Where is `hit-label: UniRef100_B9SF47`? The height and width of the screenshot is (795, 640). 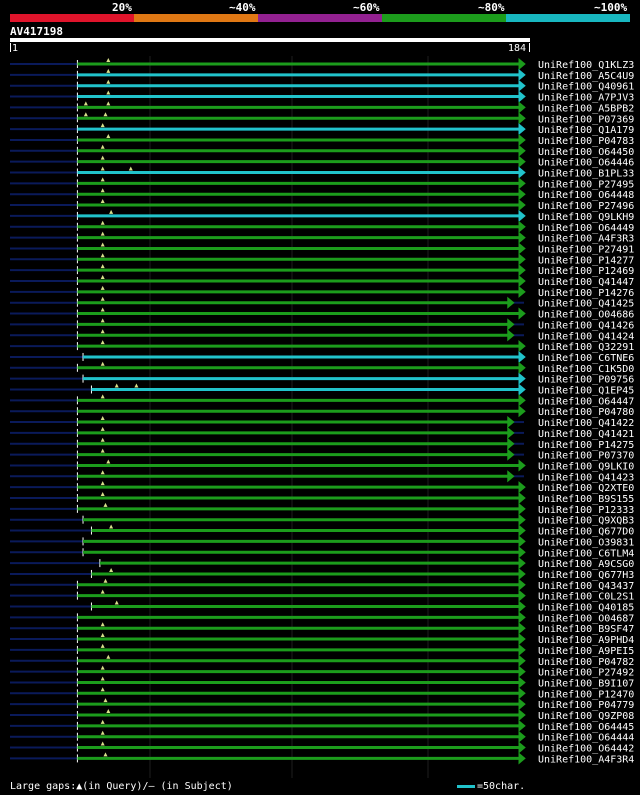 hit-label: UniRef100_B9SF47 is located at coordinates (586, 629).